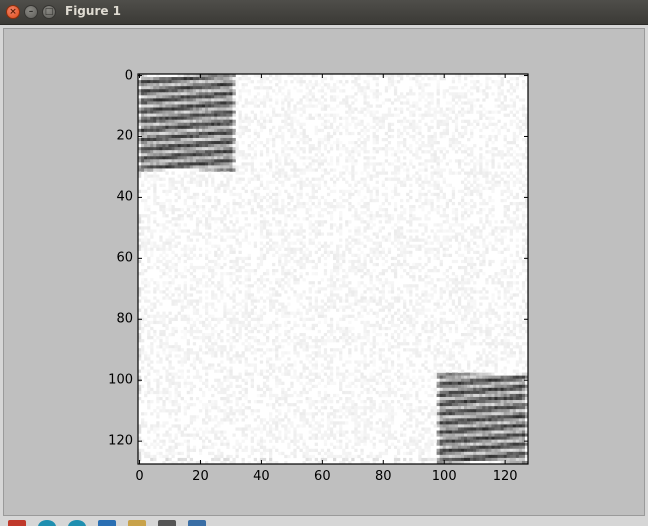  Describe the element at coordinates (13, 12) in the screenshot. I see `close-window-button: ×` at that location.